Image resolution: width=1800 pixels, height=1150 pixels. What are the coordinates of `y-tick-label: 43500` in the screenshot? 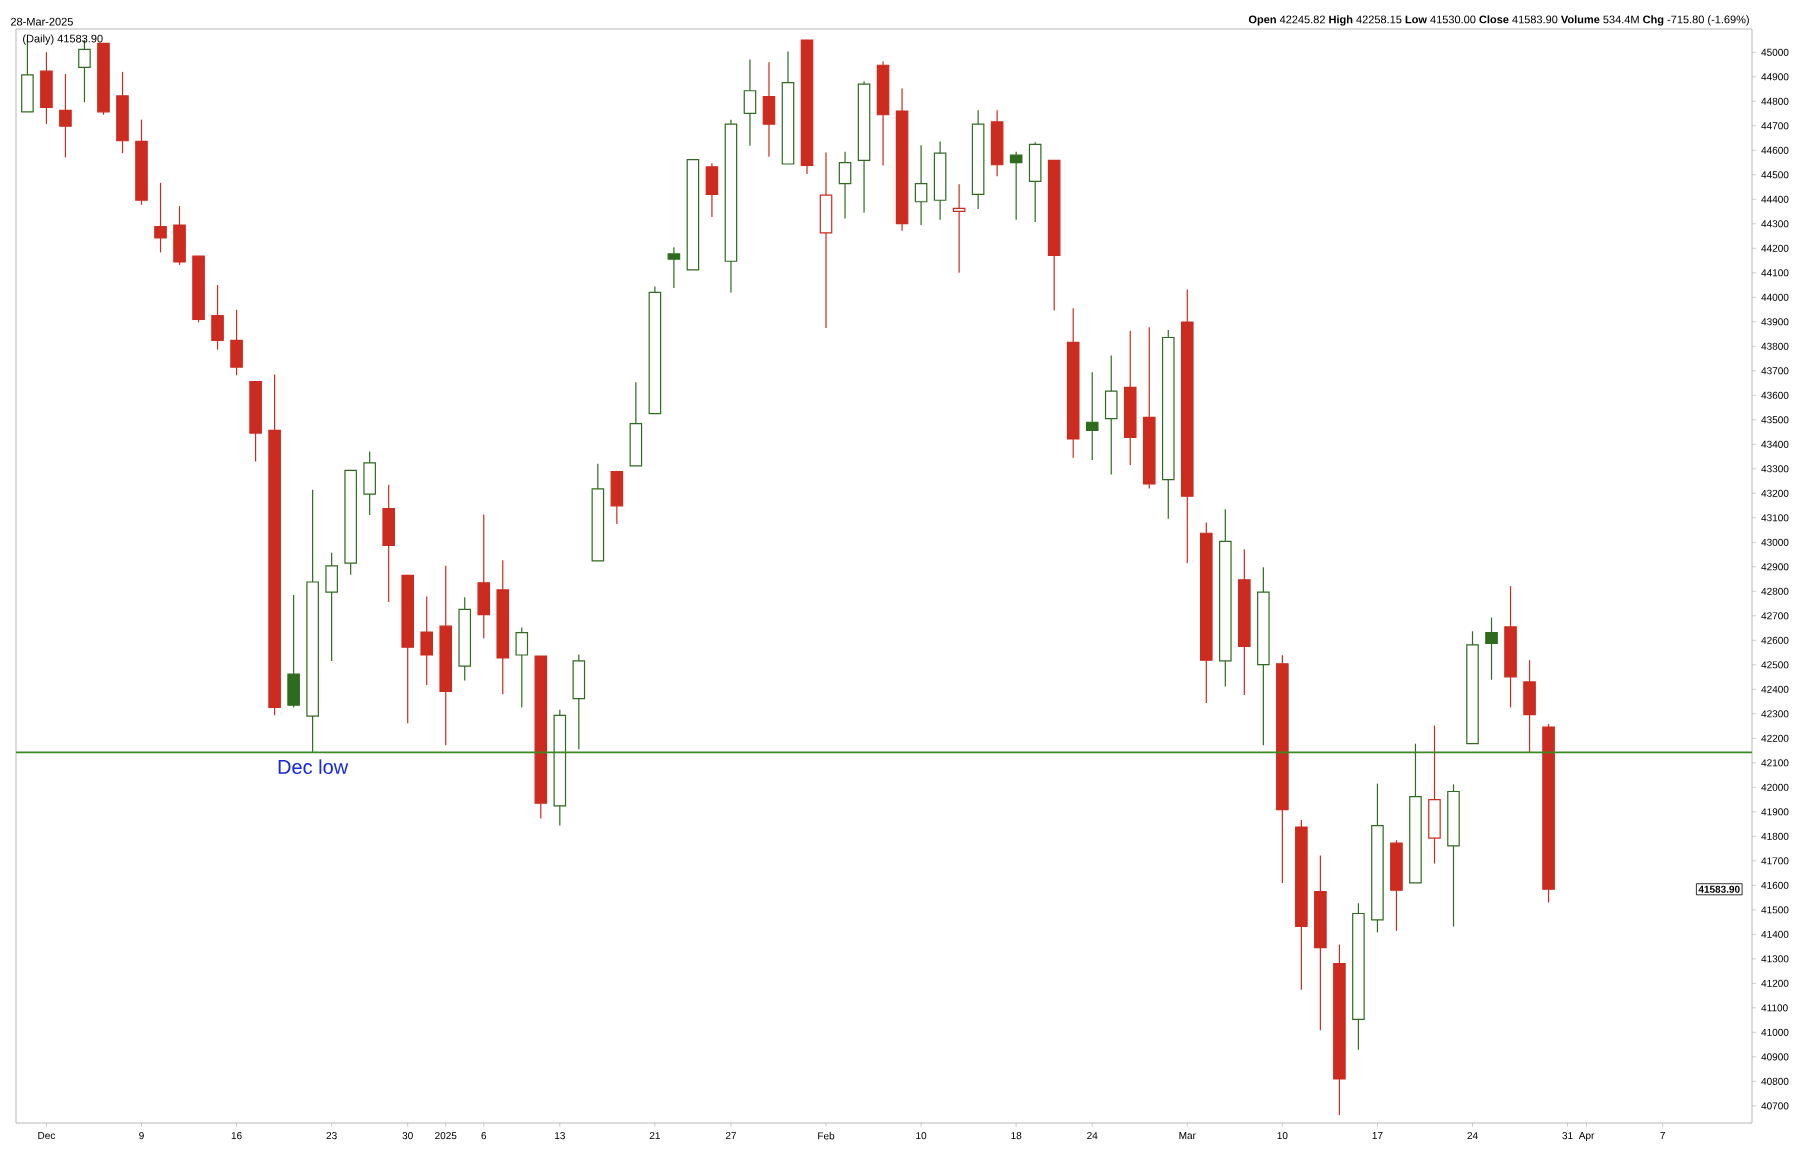 It's located at (1775, 420).